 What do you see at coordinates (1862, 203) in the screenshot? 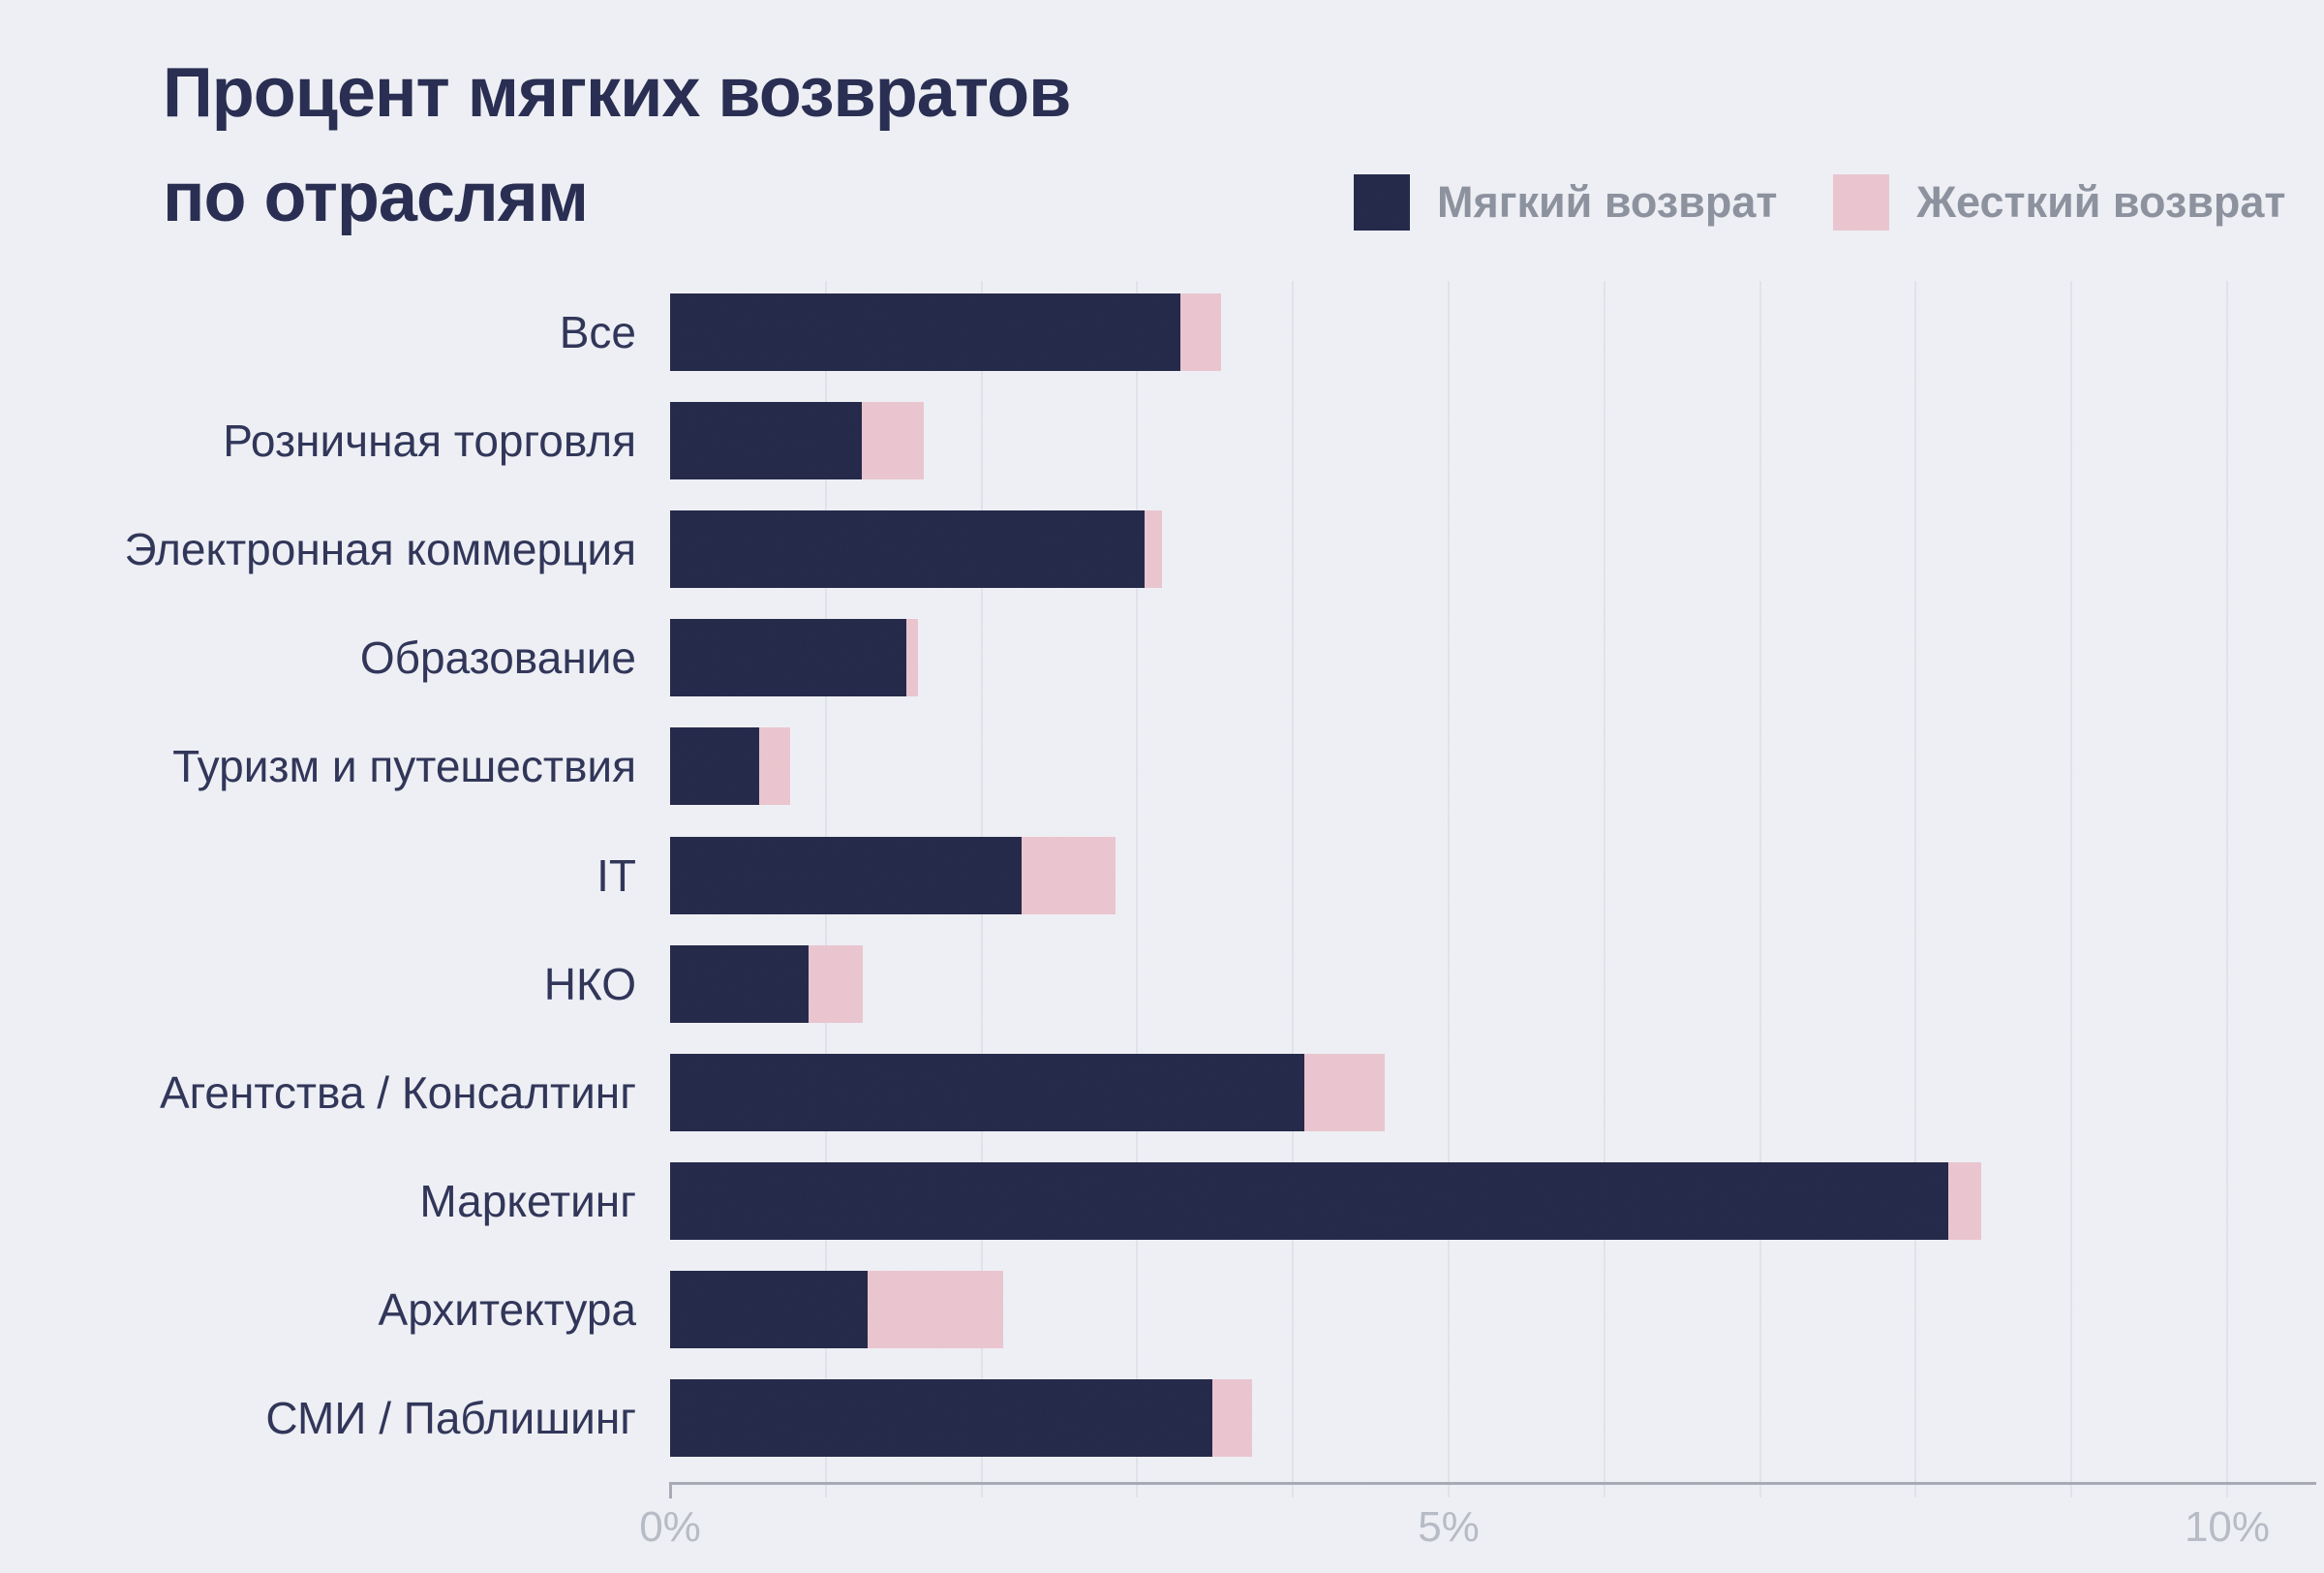
I see `hard-bounce-swatch` at bounding box center [1862, 203].